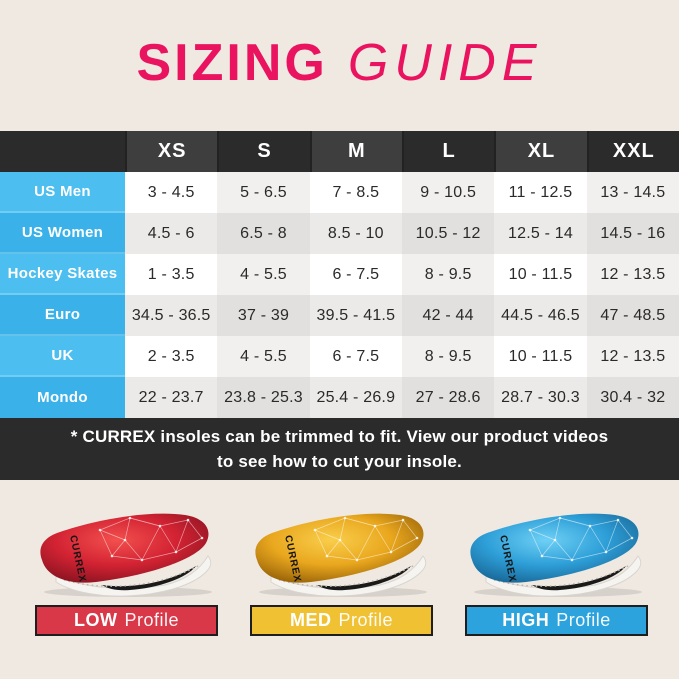  What do you see at coordinates (62, 397) in the screenshot?
I see `row-label: Mondo` at bounding box center [62, 397].